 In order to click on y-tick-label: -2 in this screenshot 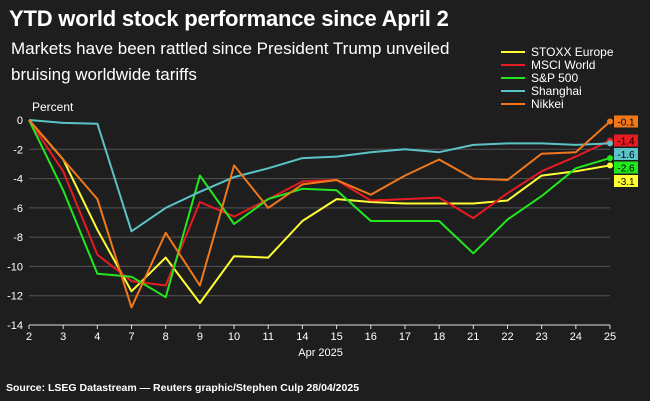, I will do `click(18, 150)`.